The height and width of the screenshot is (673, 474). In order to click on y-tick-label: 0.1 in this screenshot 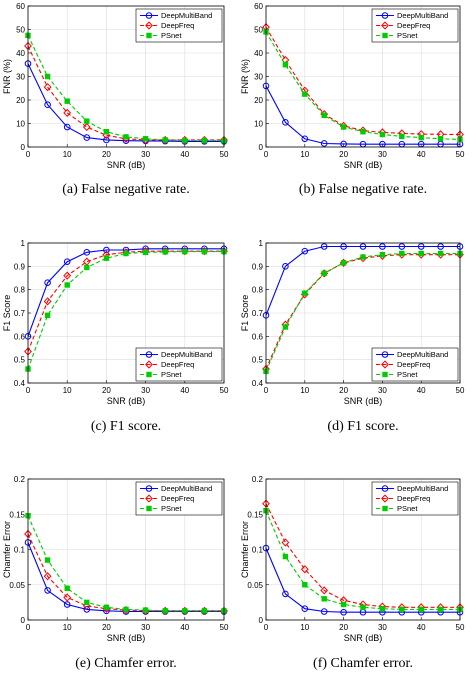, I will do `click(258, 550)`.